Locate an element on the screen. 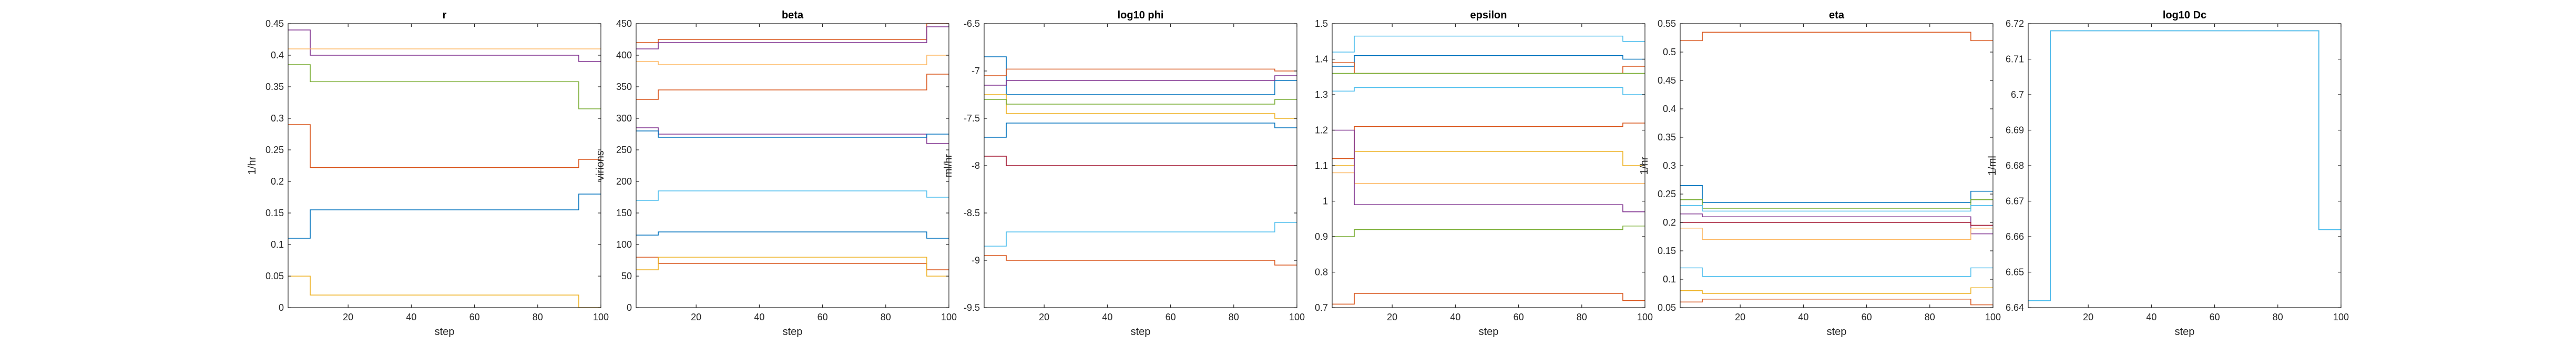 The image size is (2576, 345). y-axis-label: ml/hr is located at coordinates (948, 165).